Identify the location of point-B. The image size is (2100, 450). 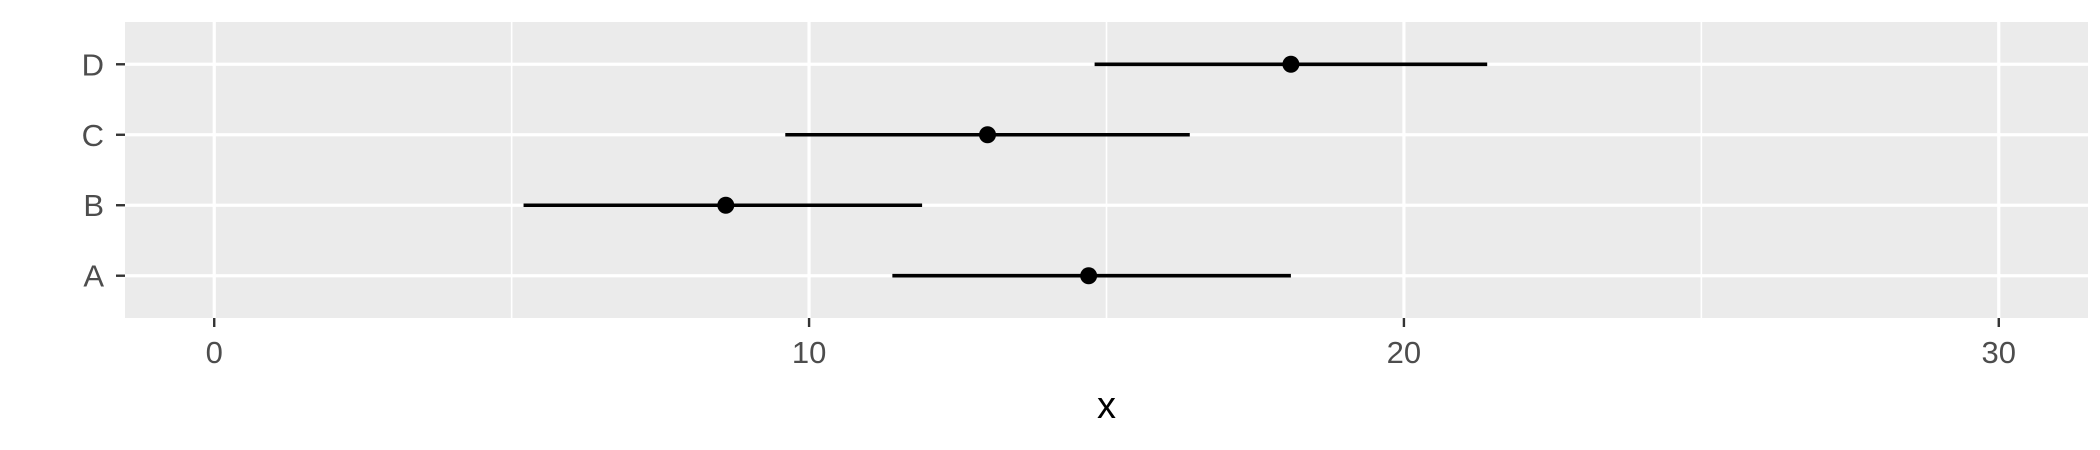
(726, 205).